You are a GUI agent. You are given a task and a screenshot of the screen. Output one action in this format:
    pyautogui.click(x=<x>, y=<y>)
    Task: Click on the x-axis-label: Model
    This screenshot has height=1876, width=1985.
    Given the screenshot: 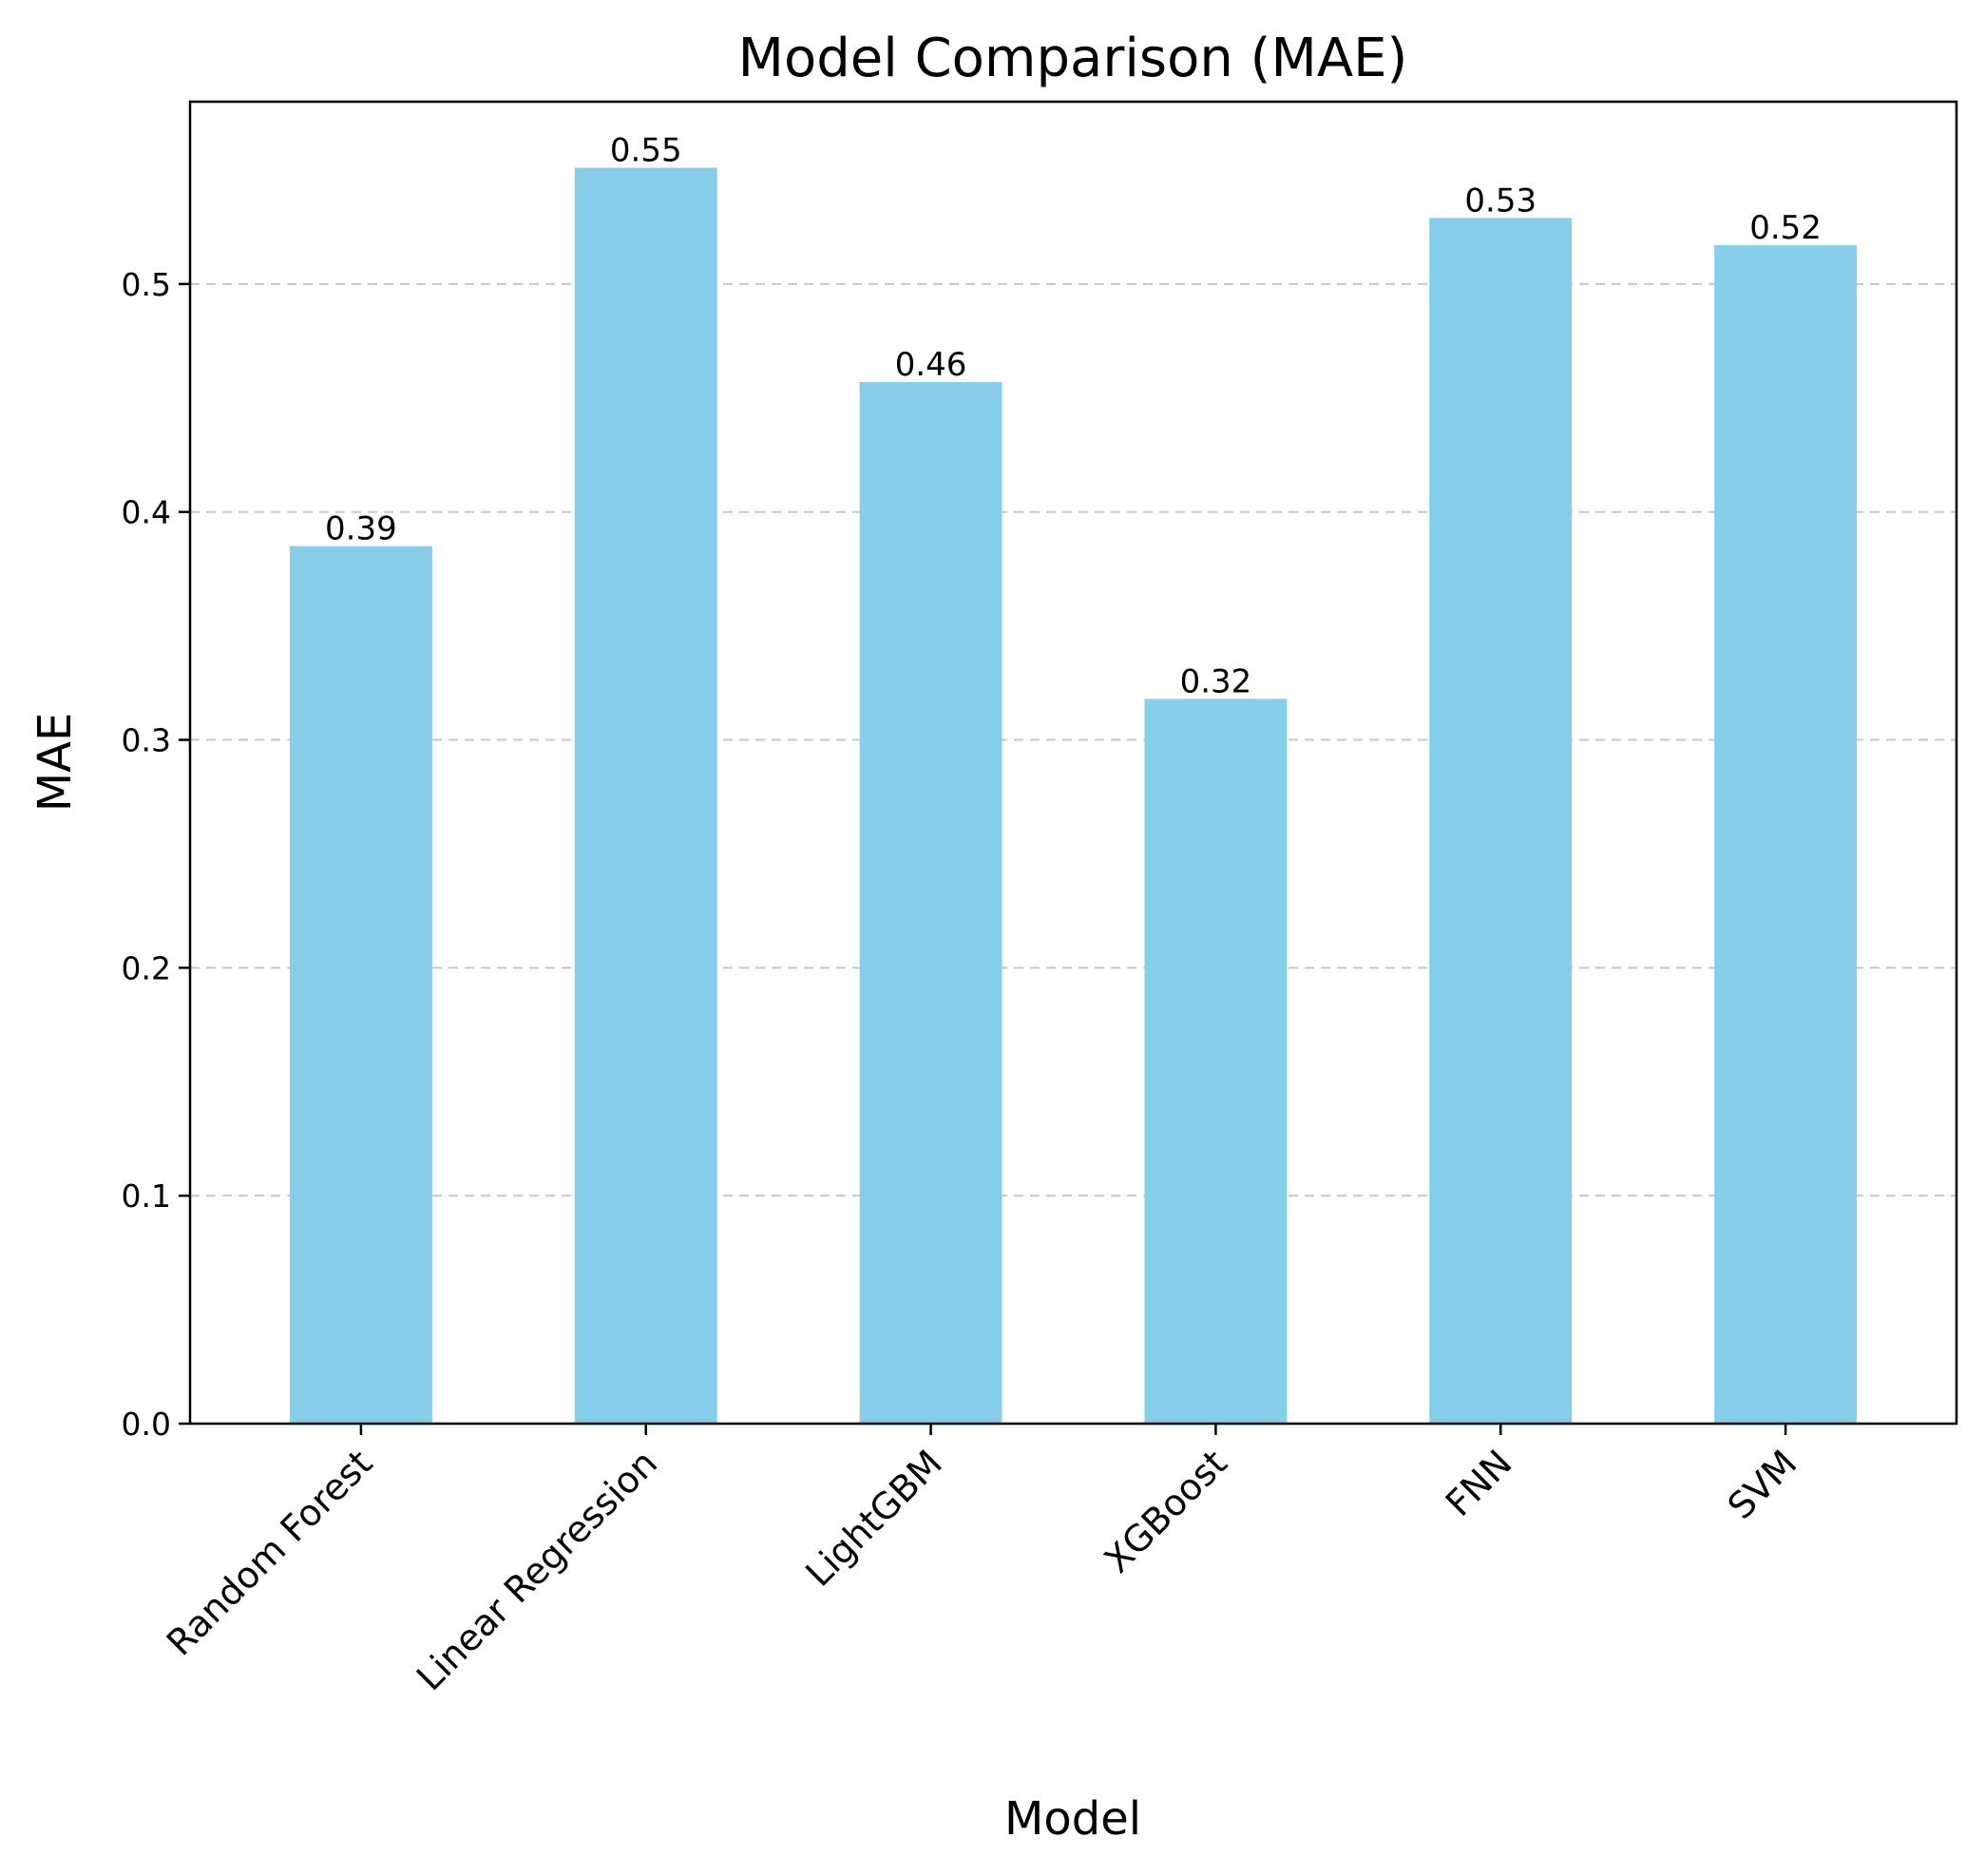 What is the action you would take?
    pyautogui.click(x=1072, y=1819)
    